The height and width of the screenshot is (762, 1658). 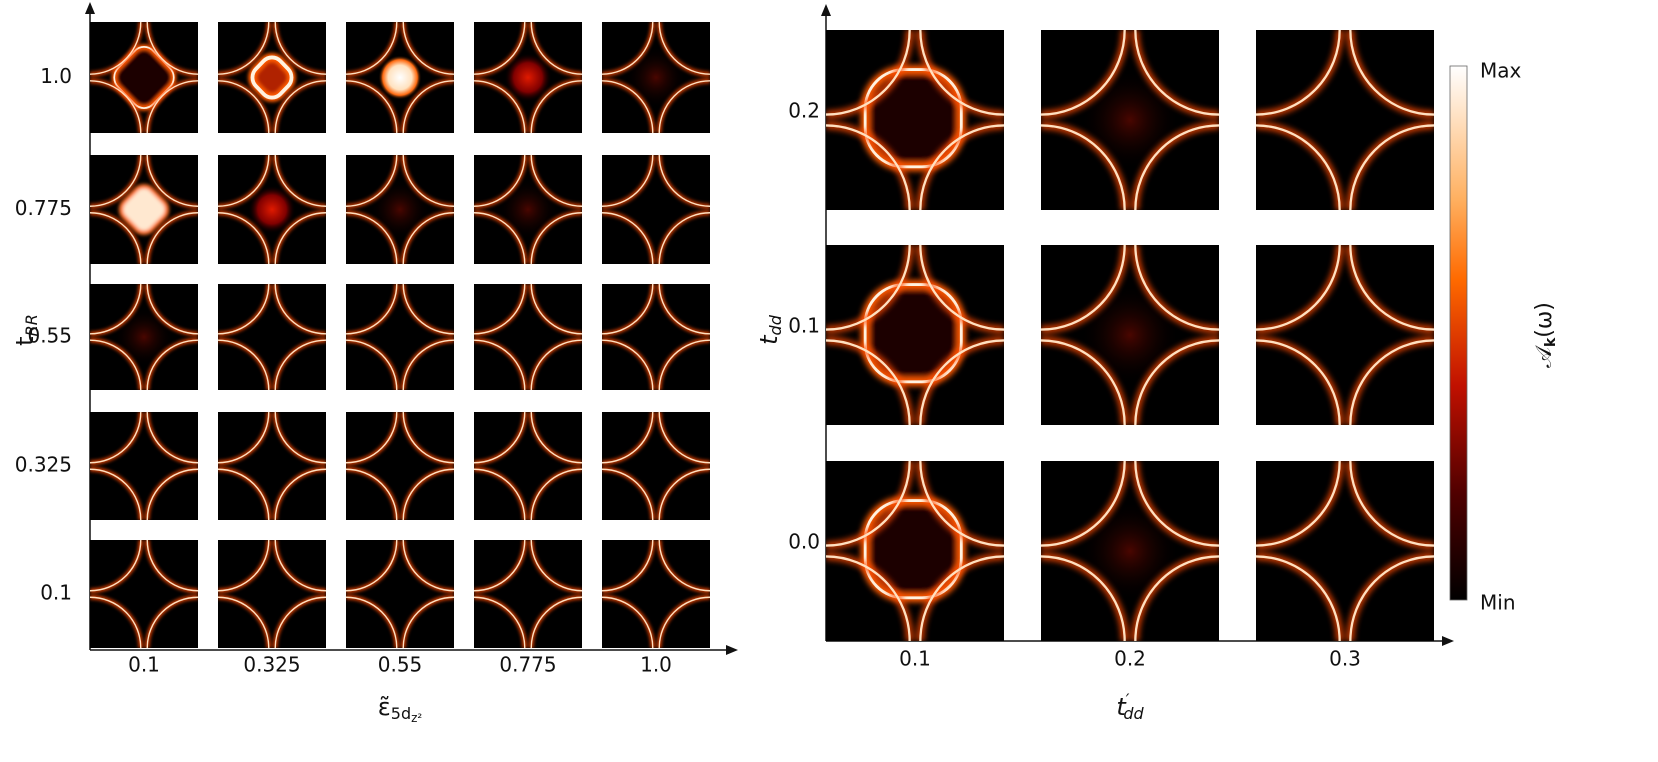 What do you see at coordinates (1544, 320) in the screenshot?
I see `label-rest: (ω)` at bounding box center [1544, 320].